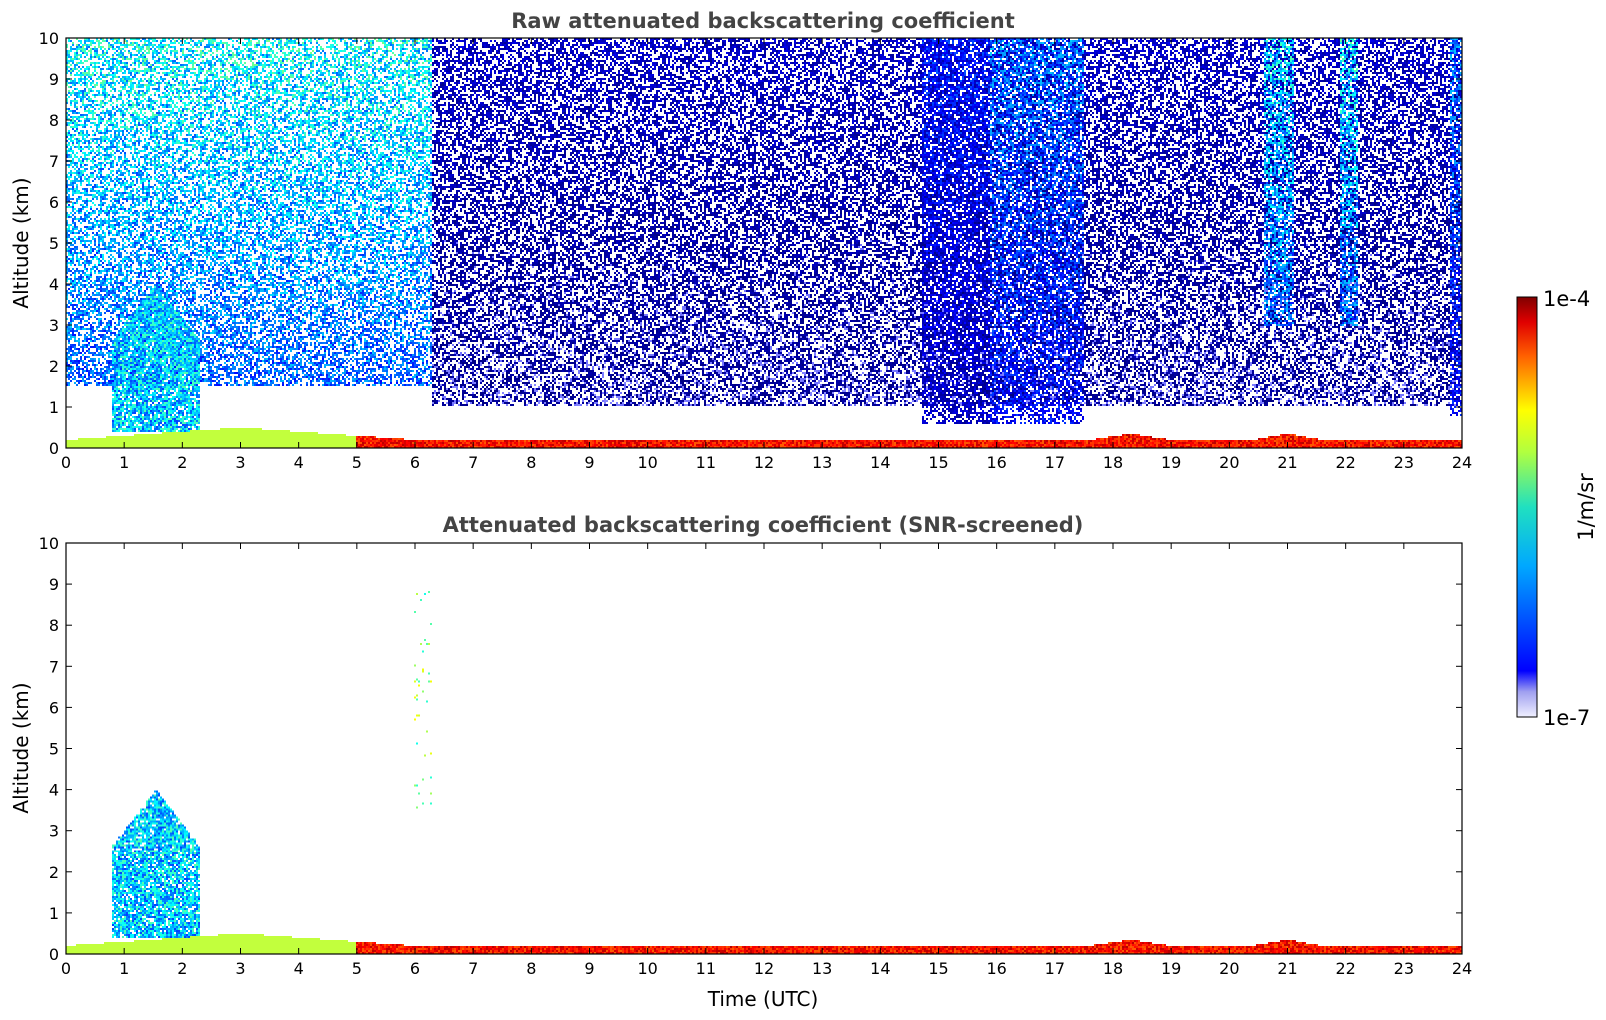 This screenshot has width=1606, height=1020. I want to click on bottom-x-tick-label: 21, so click(1287, 968).